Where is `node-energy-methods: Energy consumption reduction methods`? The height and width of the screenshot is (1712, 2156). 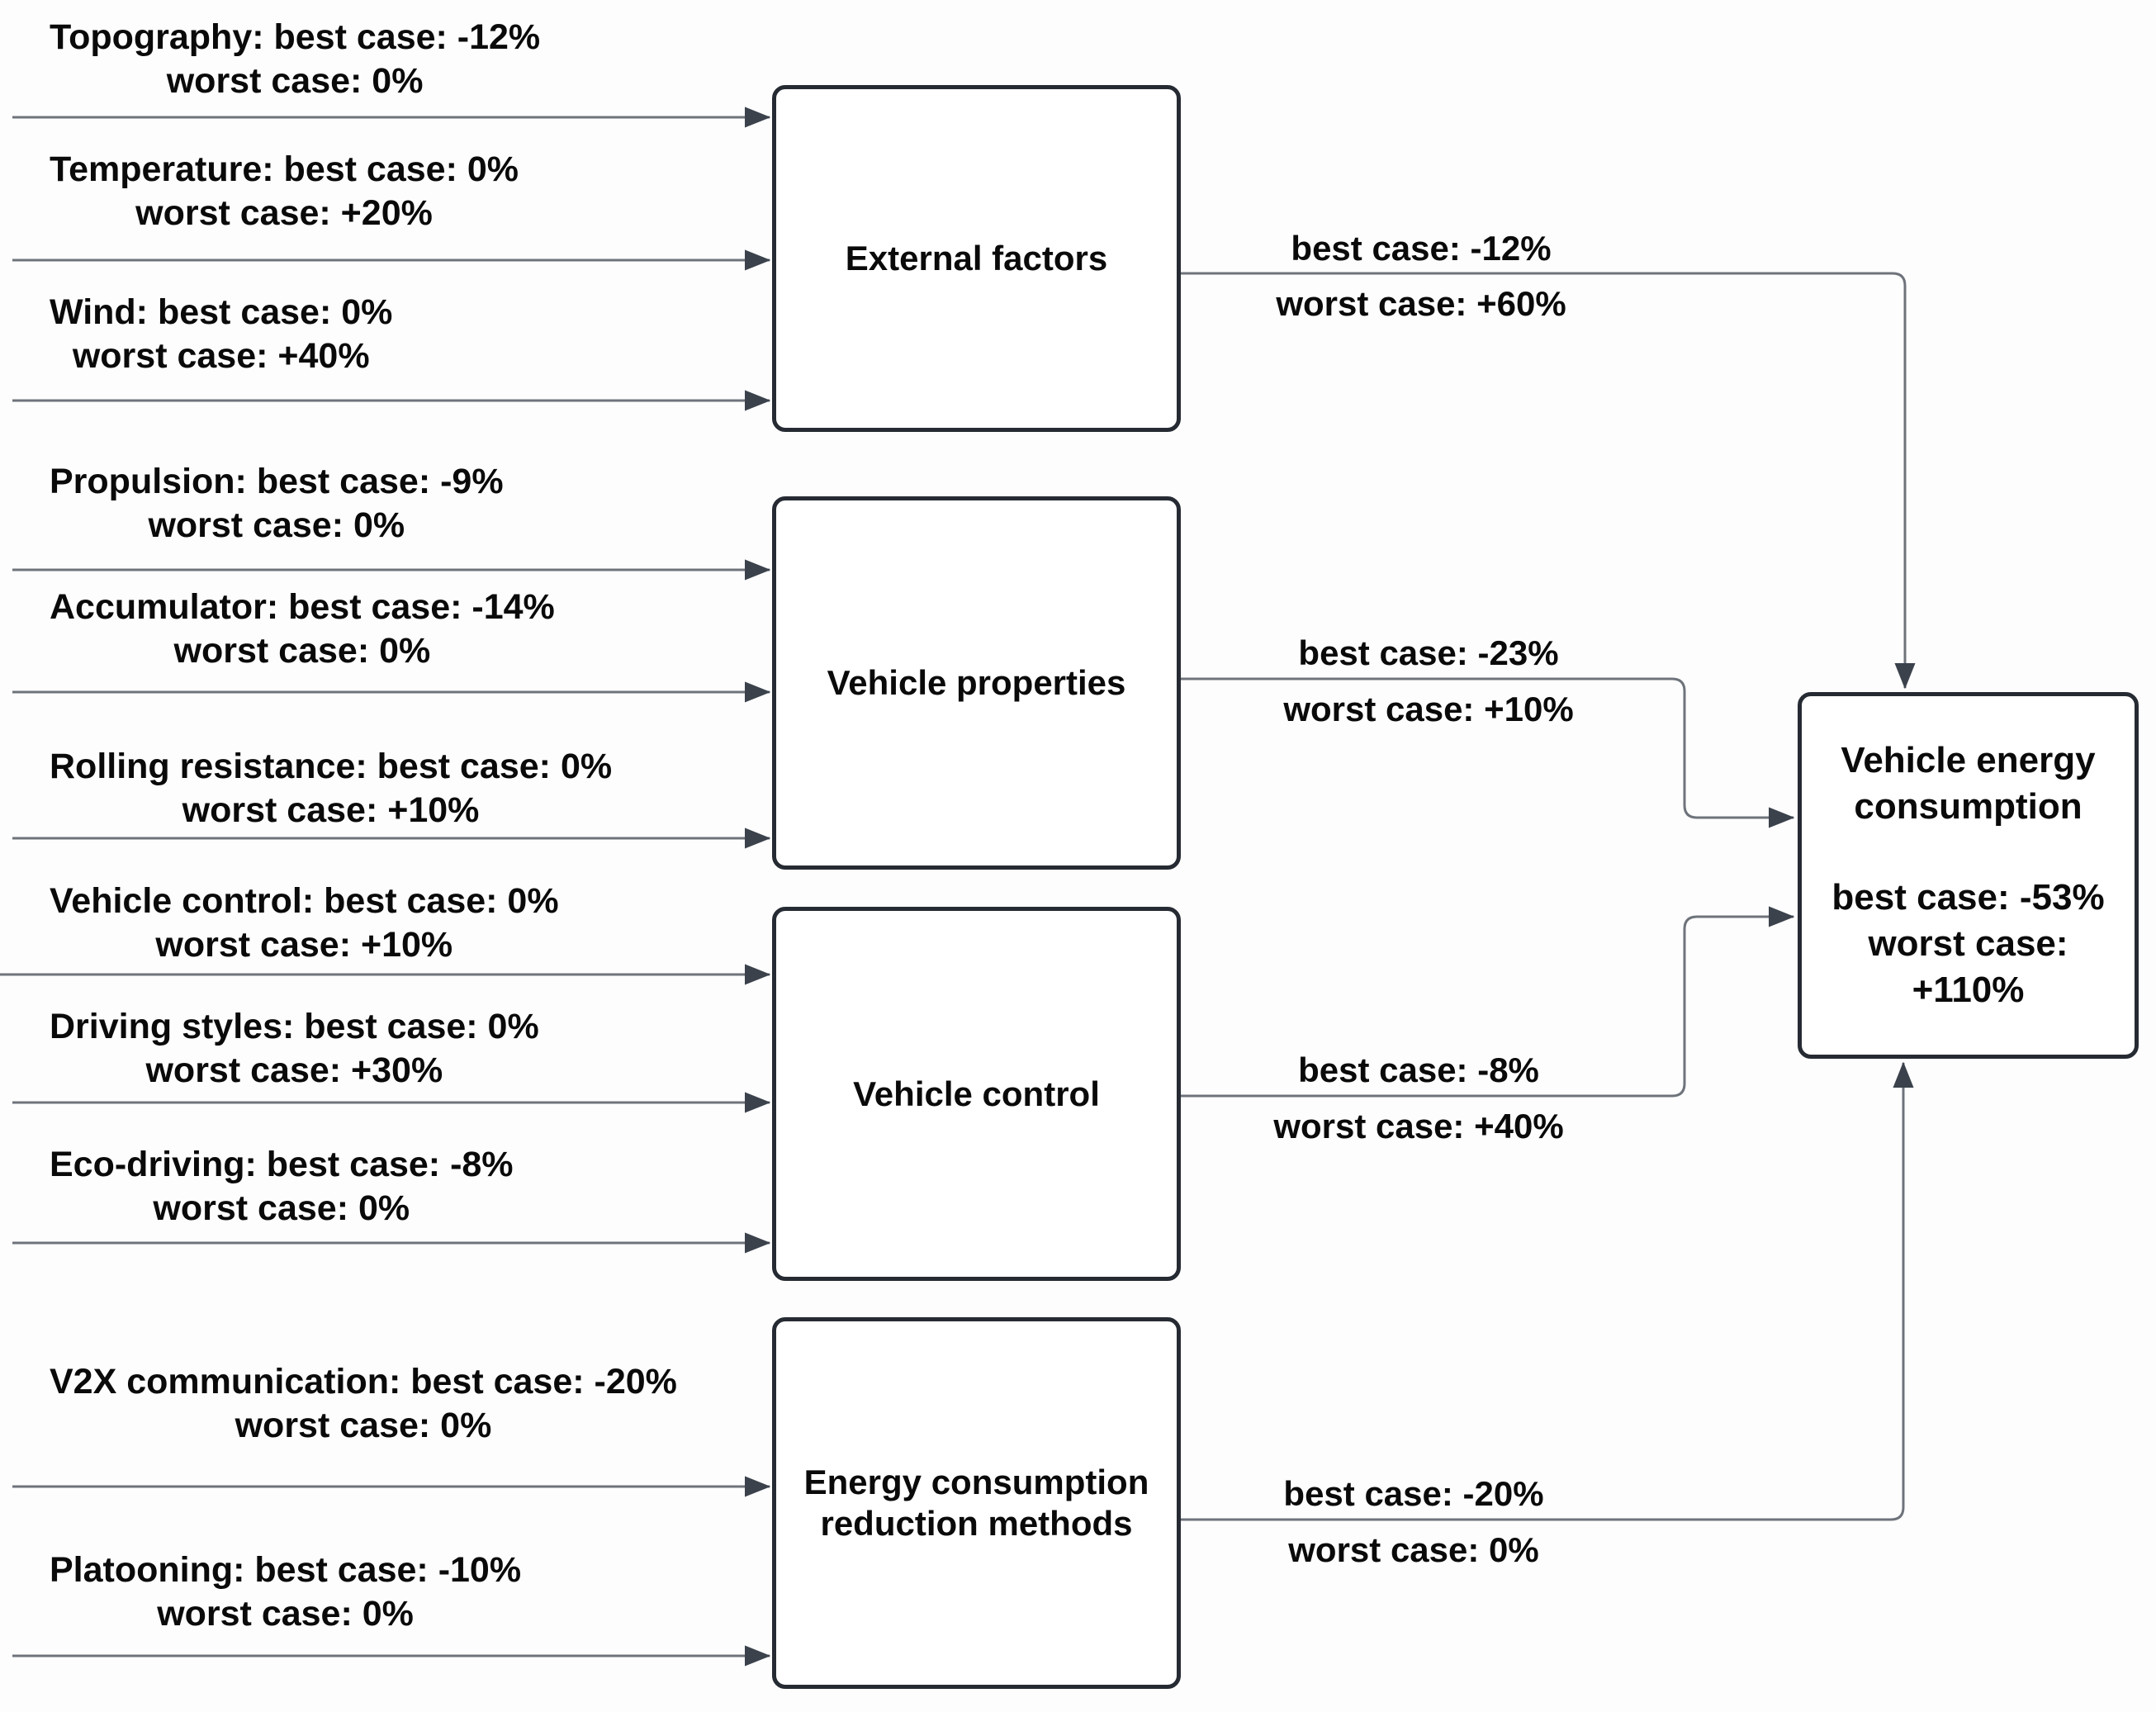 node-energy-methods: Energy consumption reduction methods is located at coordinates (976, 1503).